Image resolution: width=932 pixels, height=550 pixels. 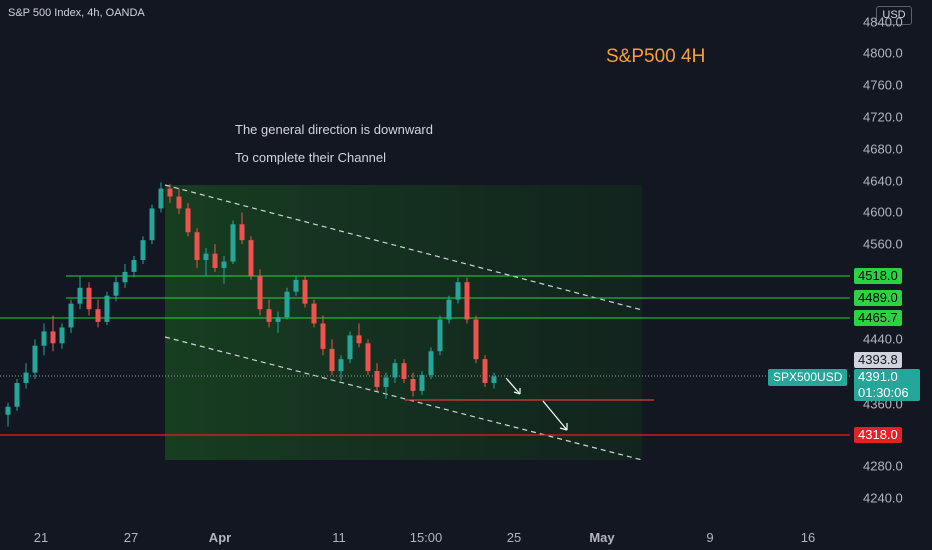 What do you see at coordinates (883, 149) in the screenshot?
I see `y-tick: 4680.0` at bounding box center [883, 149].